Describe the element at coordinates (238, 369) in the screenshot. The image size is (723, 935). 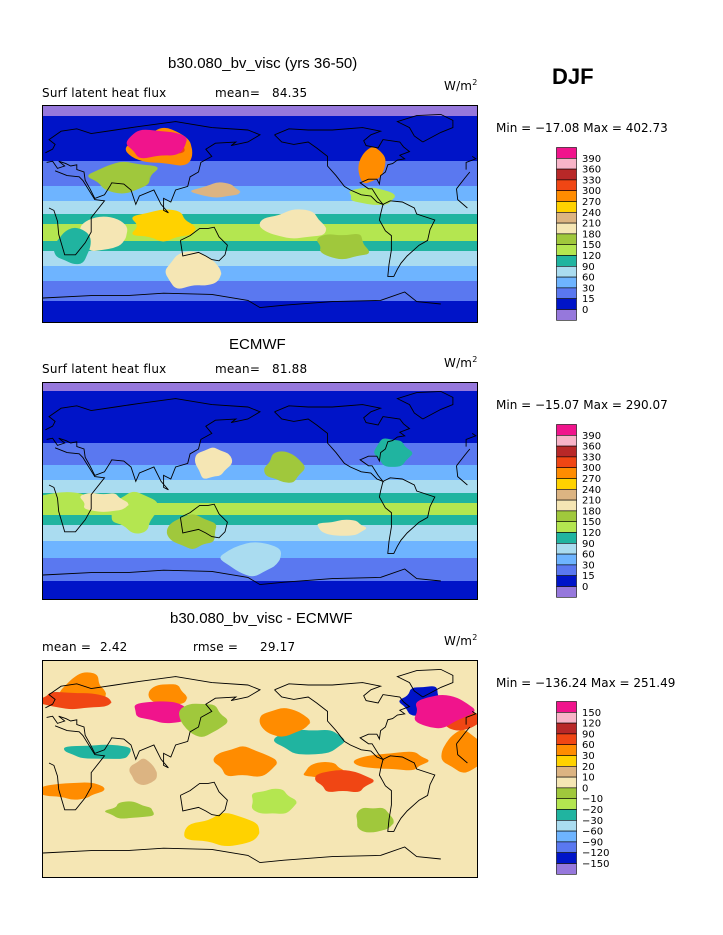
I see `panel-2-mean-label: mean=` at that location.